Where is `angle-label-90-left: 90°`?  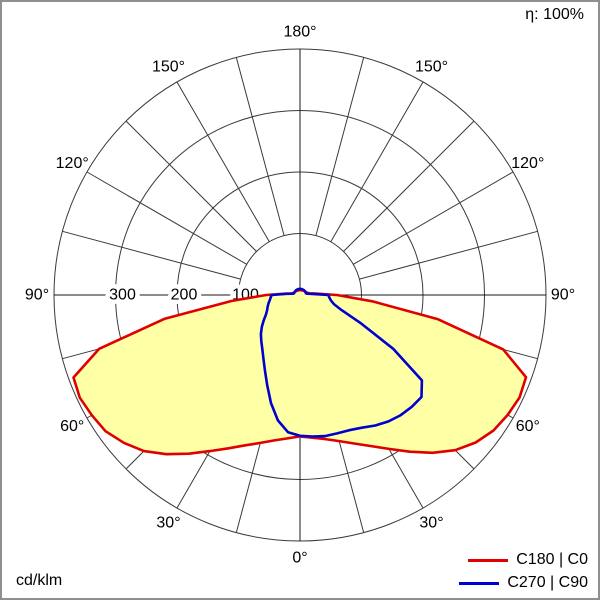
angle-label-90-left: 90° is located at coordinates (37, 295).